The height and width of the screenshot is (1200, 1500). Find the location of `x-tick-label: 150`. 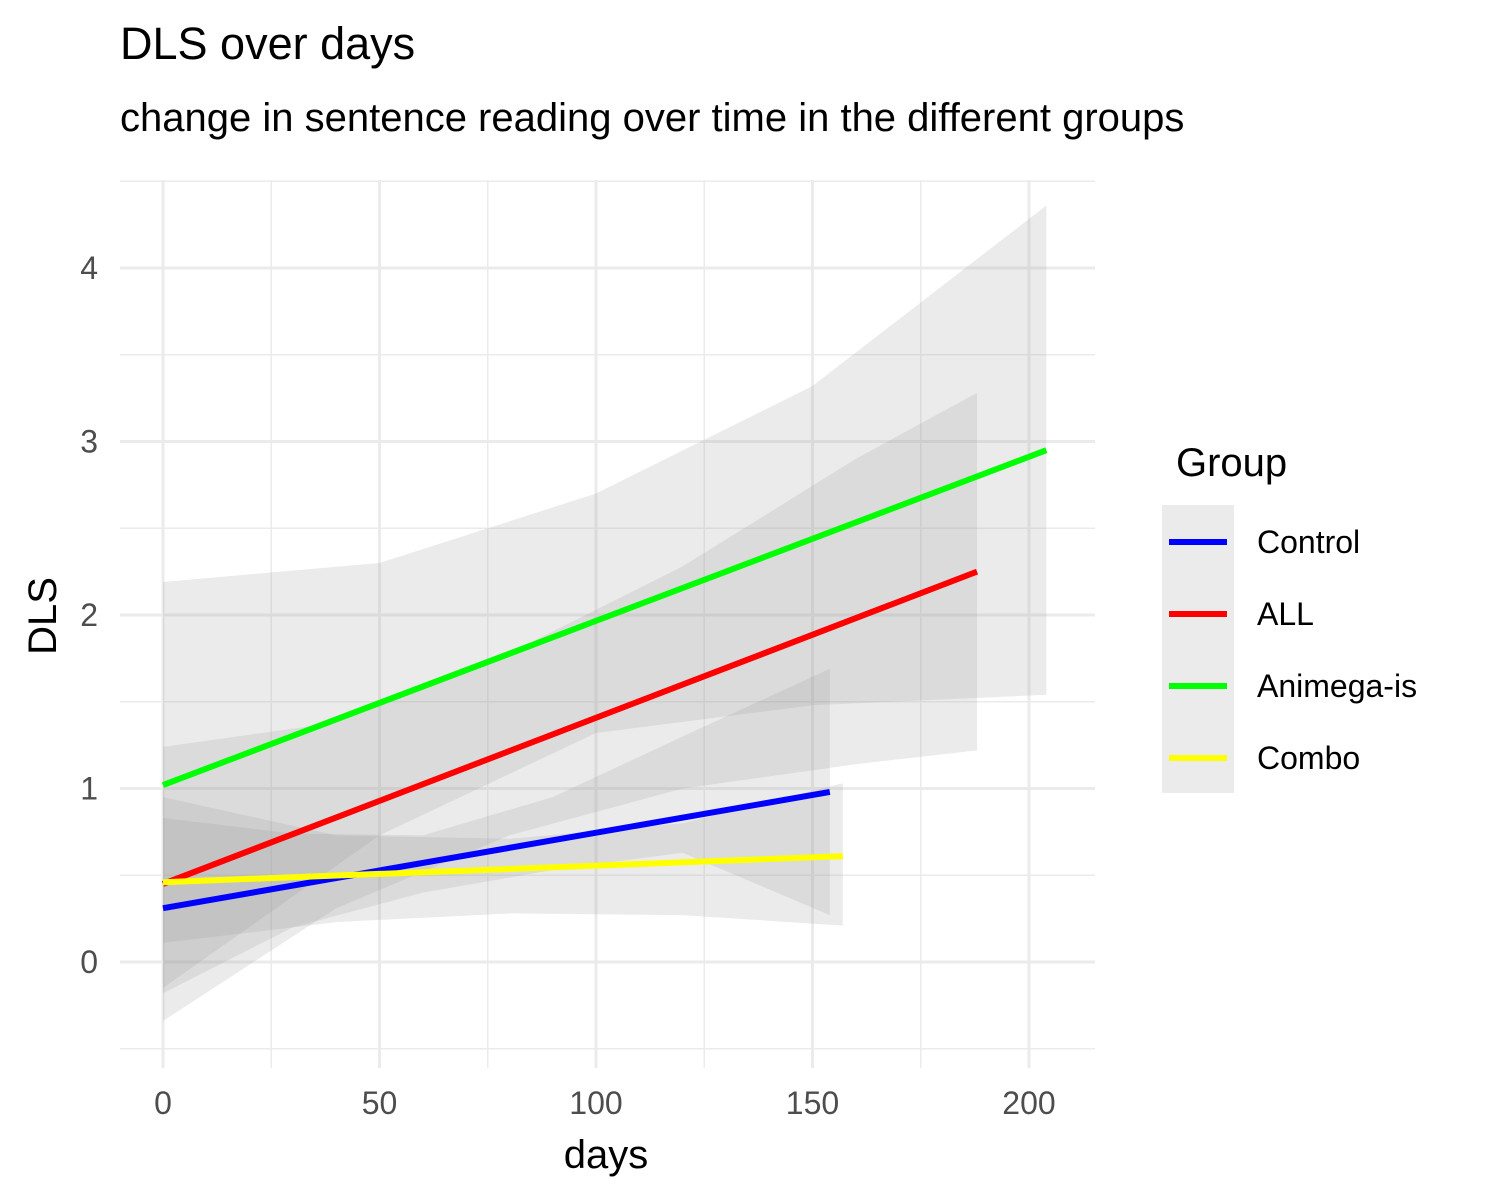

x-tick-label: 150 is located at coordinates (812, 1103).